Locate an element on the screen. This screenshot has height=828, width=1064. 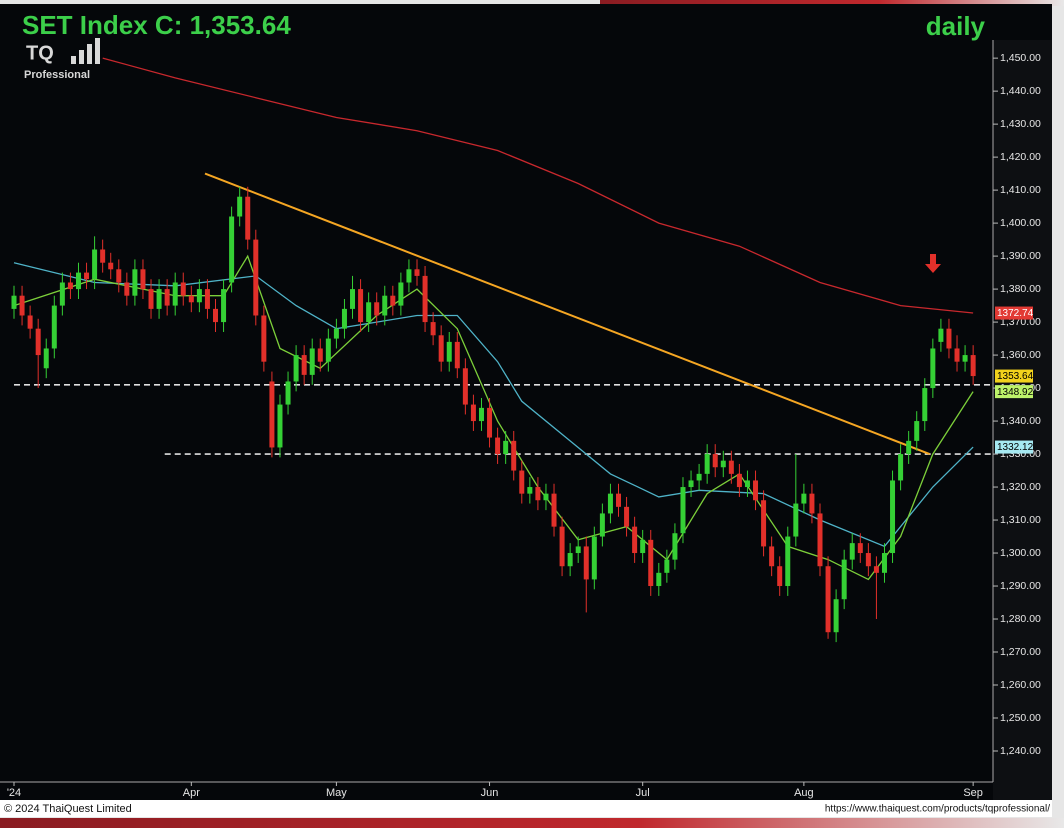
value-tag-label: 1332.12 is located at coordinates (1015, 447).